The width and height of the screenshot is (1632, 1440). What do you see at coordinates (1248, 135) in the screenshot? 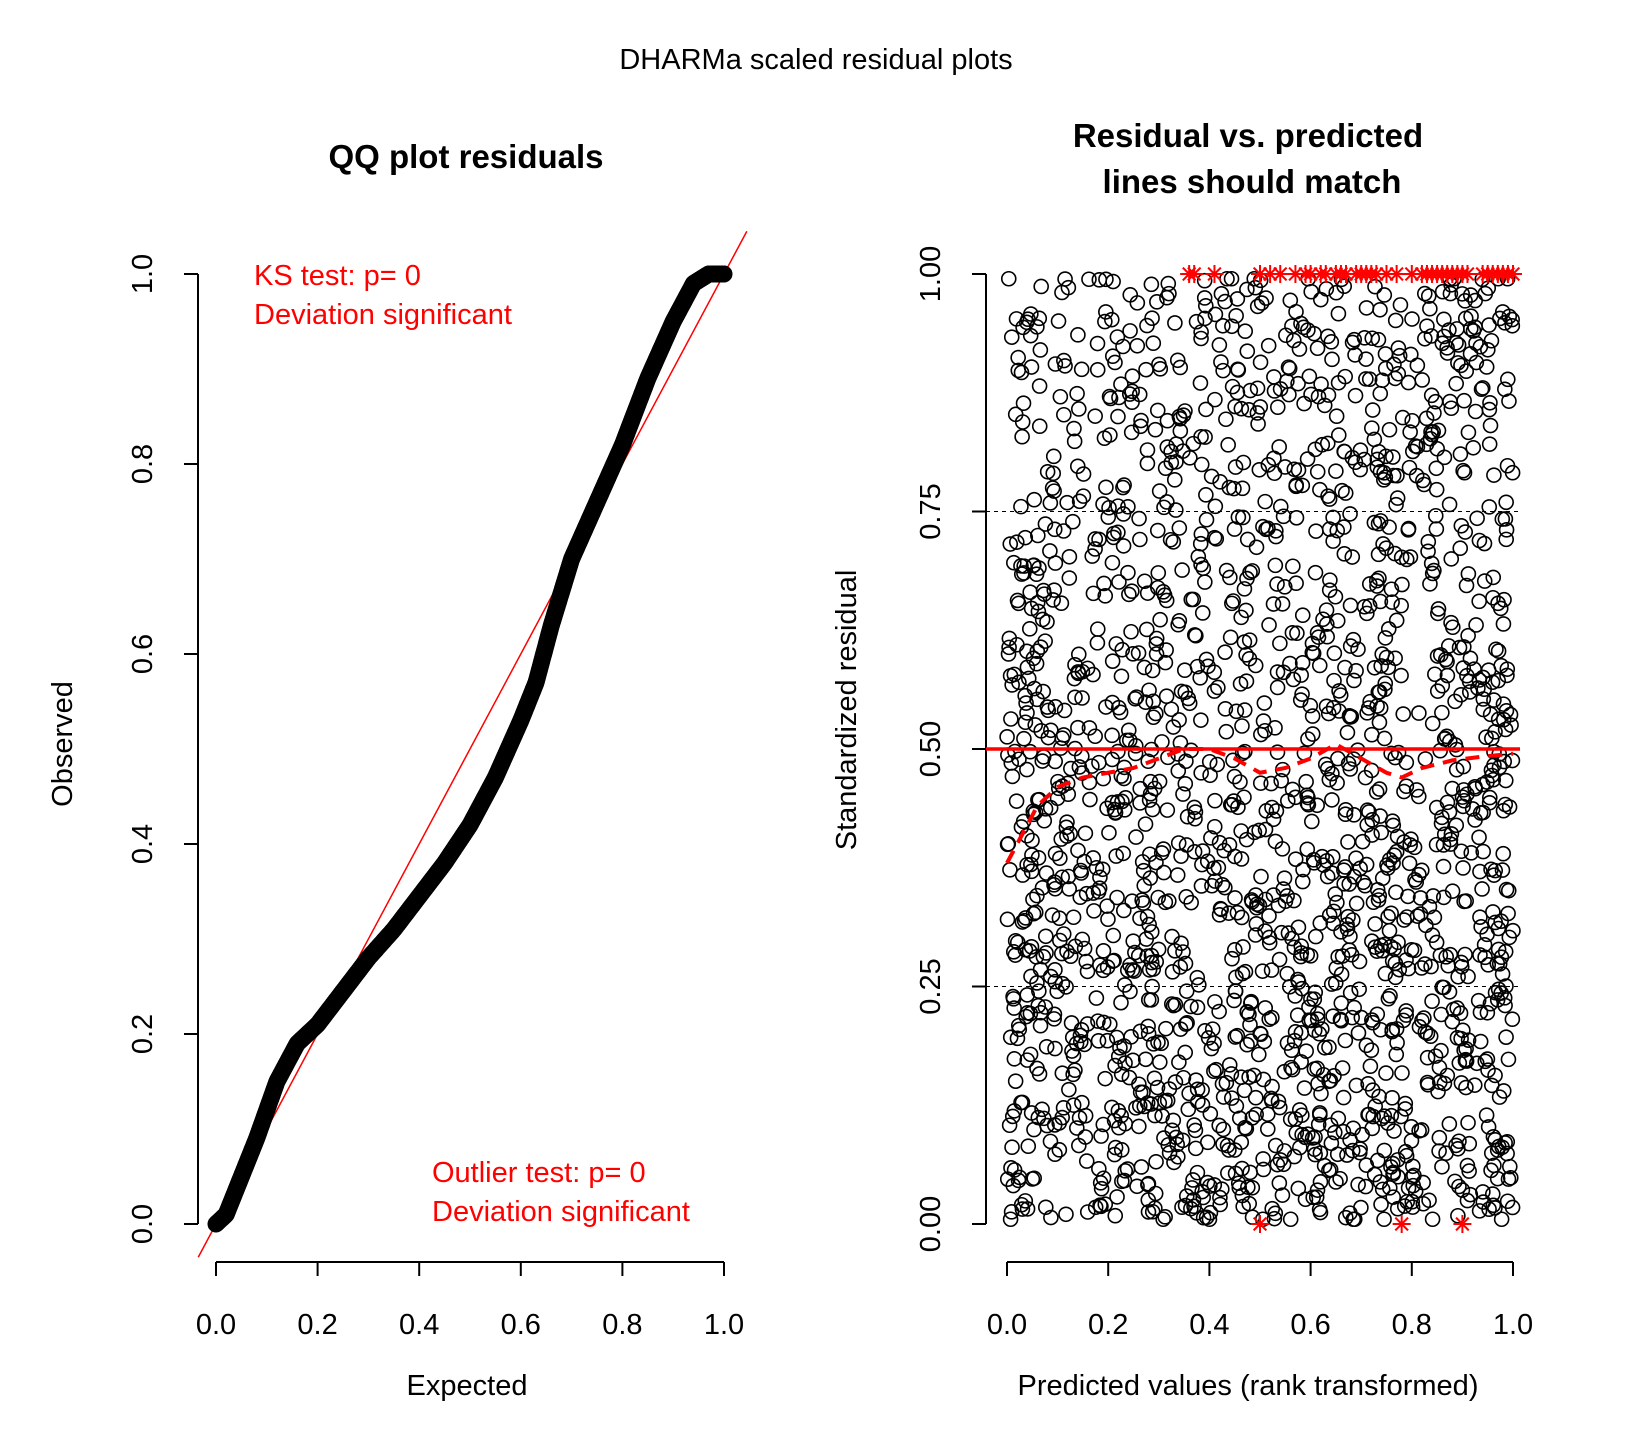
I see `rp-title-line-1: Residual vs. predicted` at bounding box center [1248, 135].